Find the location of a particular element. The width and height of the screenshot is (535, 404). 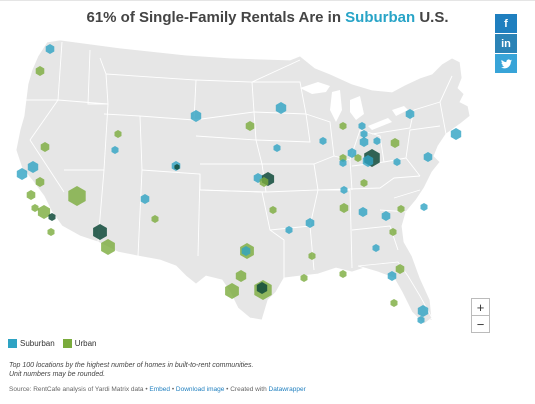

twitter-icon is located at coordinates (506, 63).